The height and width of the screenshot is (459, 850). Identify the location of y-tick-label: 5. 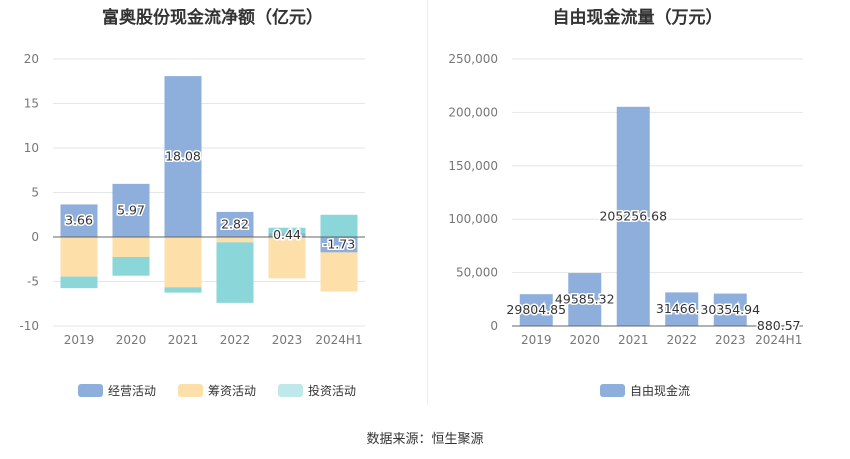
(35, 193).